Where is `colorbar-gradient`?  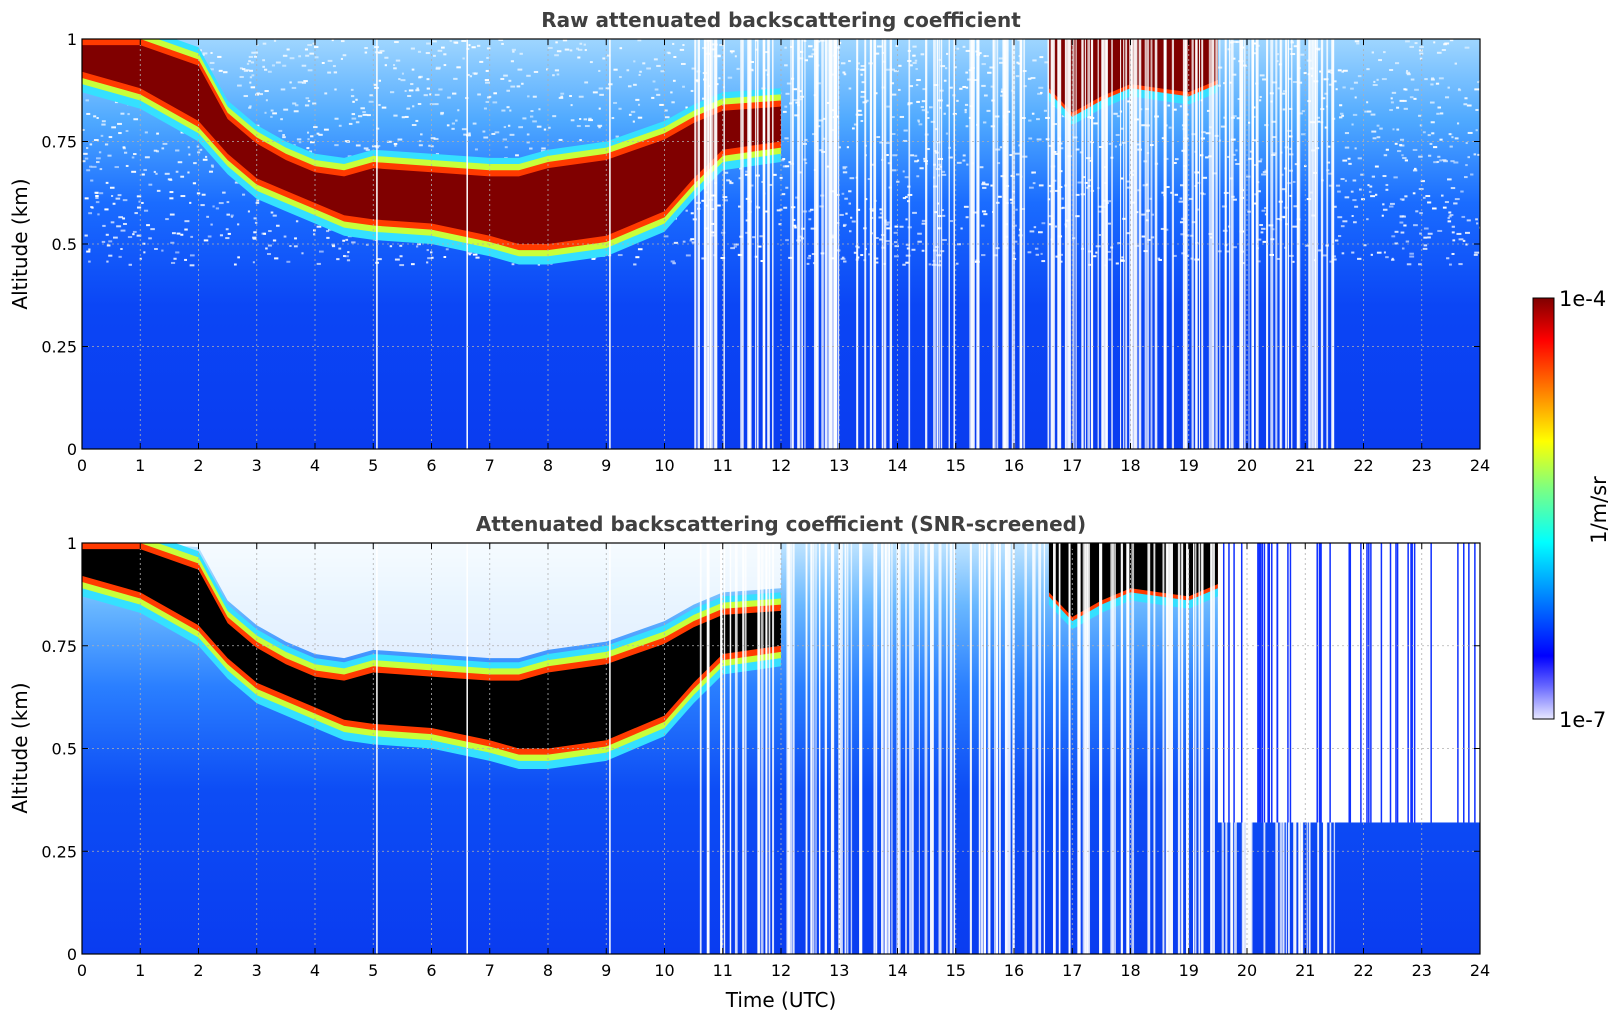 colorbar-gradient is located at coordinates (1543, 508).